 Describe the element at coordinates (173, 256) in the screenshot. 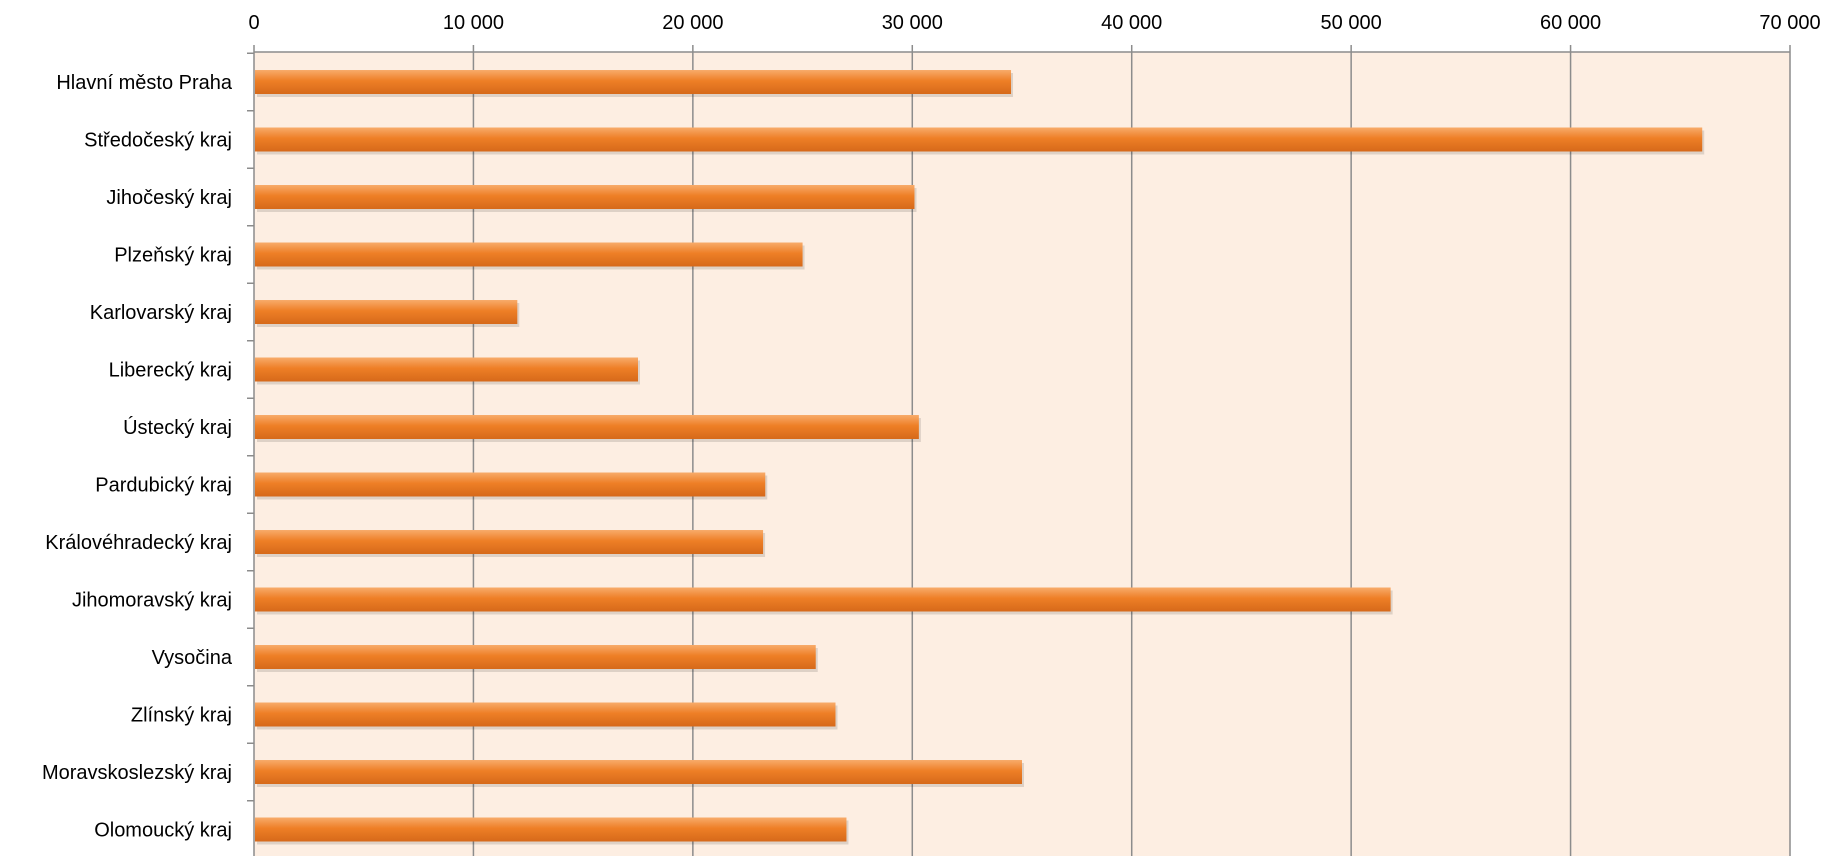

I see `category-label: Plzeňský kraj` at that location.